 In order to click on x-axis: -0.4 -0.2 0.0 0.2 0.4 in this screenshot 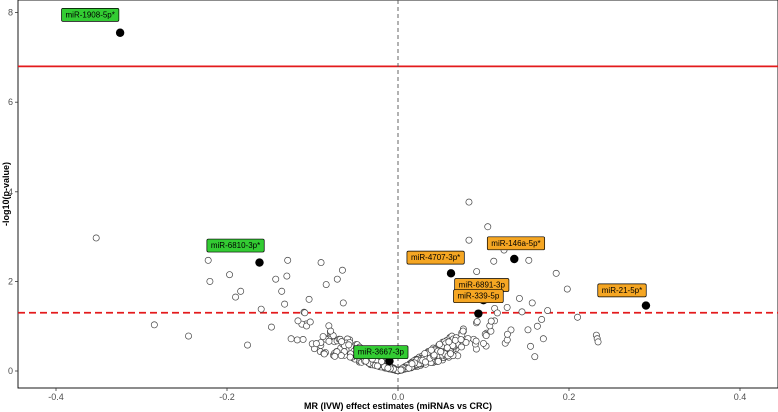, I will do `click(397, 395)`.